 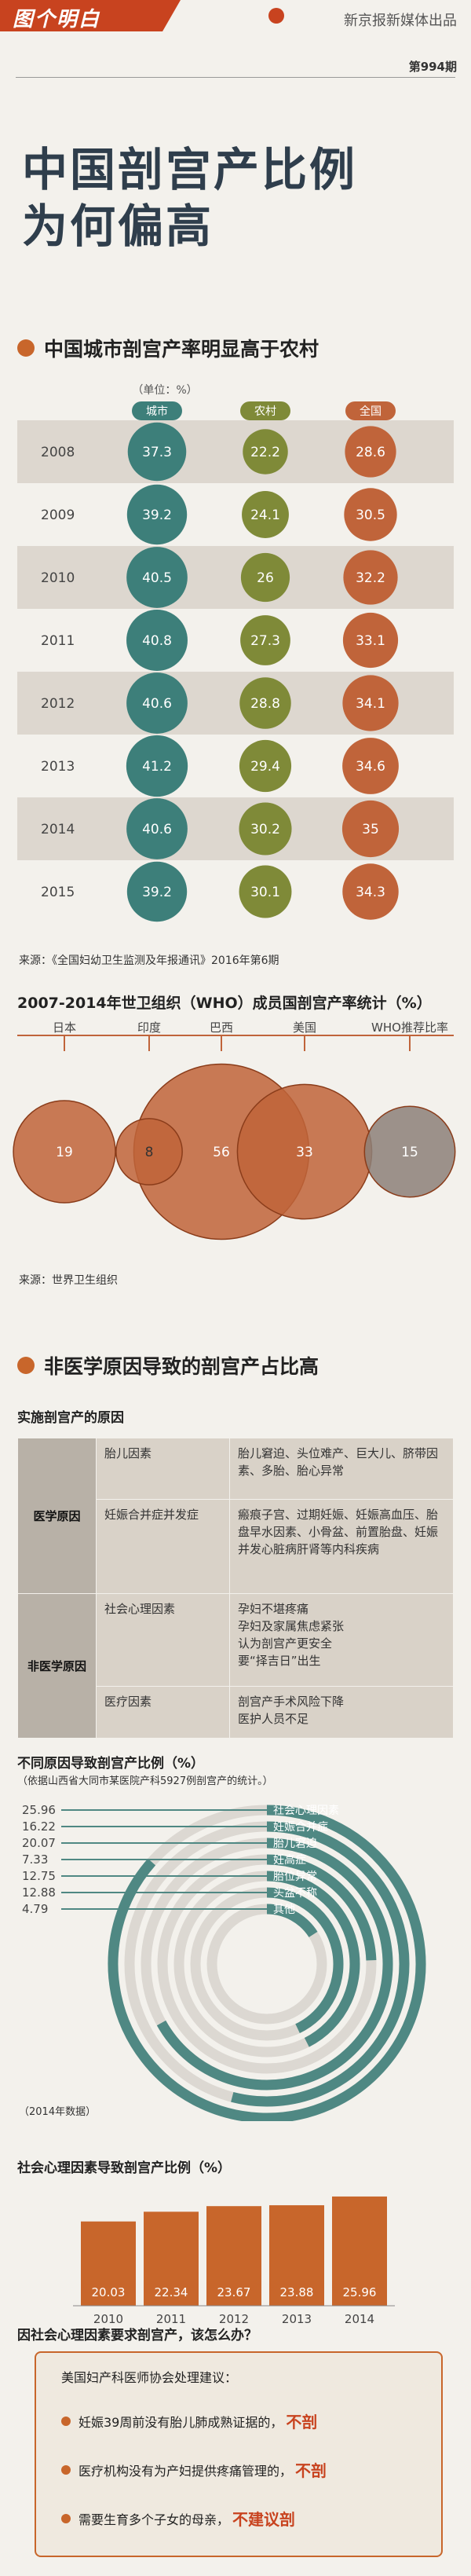 What do you see at coordinates (311, 2470) in the screenshot?
I see `advice-item-emphasis: 不剖` at bounding box center [311, 2470].